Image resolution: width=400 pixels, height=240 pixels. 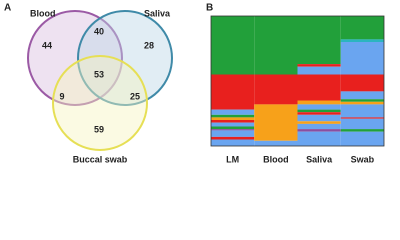 I want to click on region-count: 25, so click(x=135, y=96).